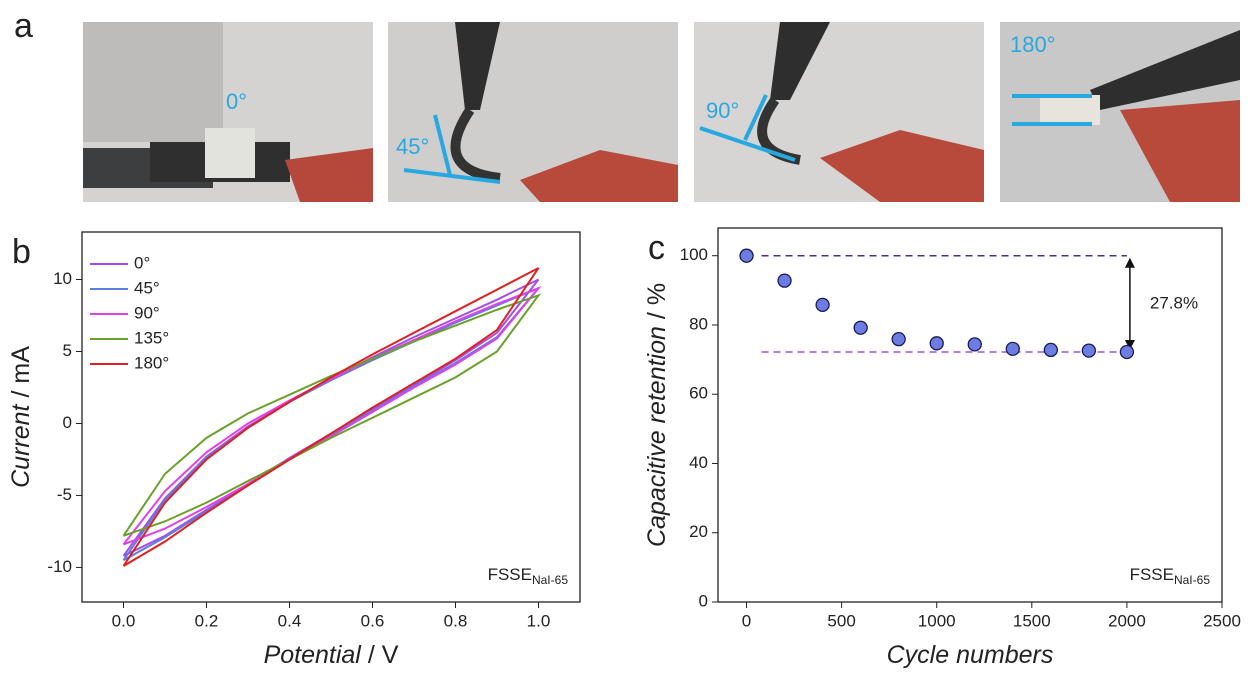  I want to click on arrow-head, so click(1129, 303).